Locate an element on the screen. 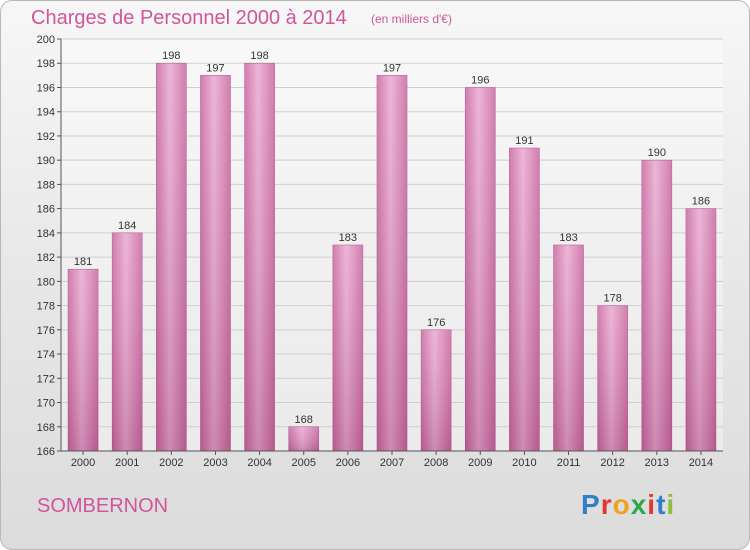 The height and width of the screenshot is (550, 750). x-tick-label: 2011 is located at coordinates (569, 463).